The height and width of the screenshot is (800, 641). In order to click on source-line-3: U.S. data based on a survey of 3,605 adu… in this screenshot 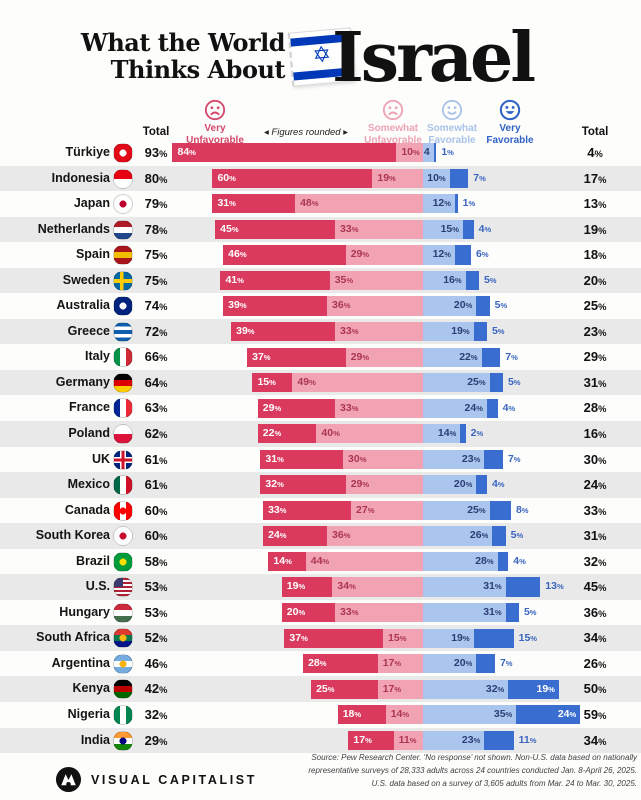, I will do `click(504, 783)`.